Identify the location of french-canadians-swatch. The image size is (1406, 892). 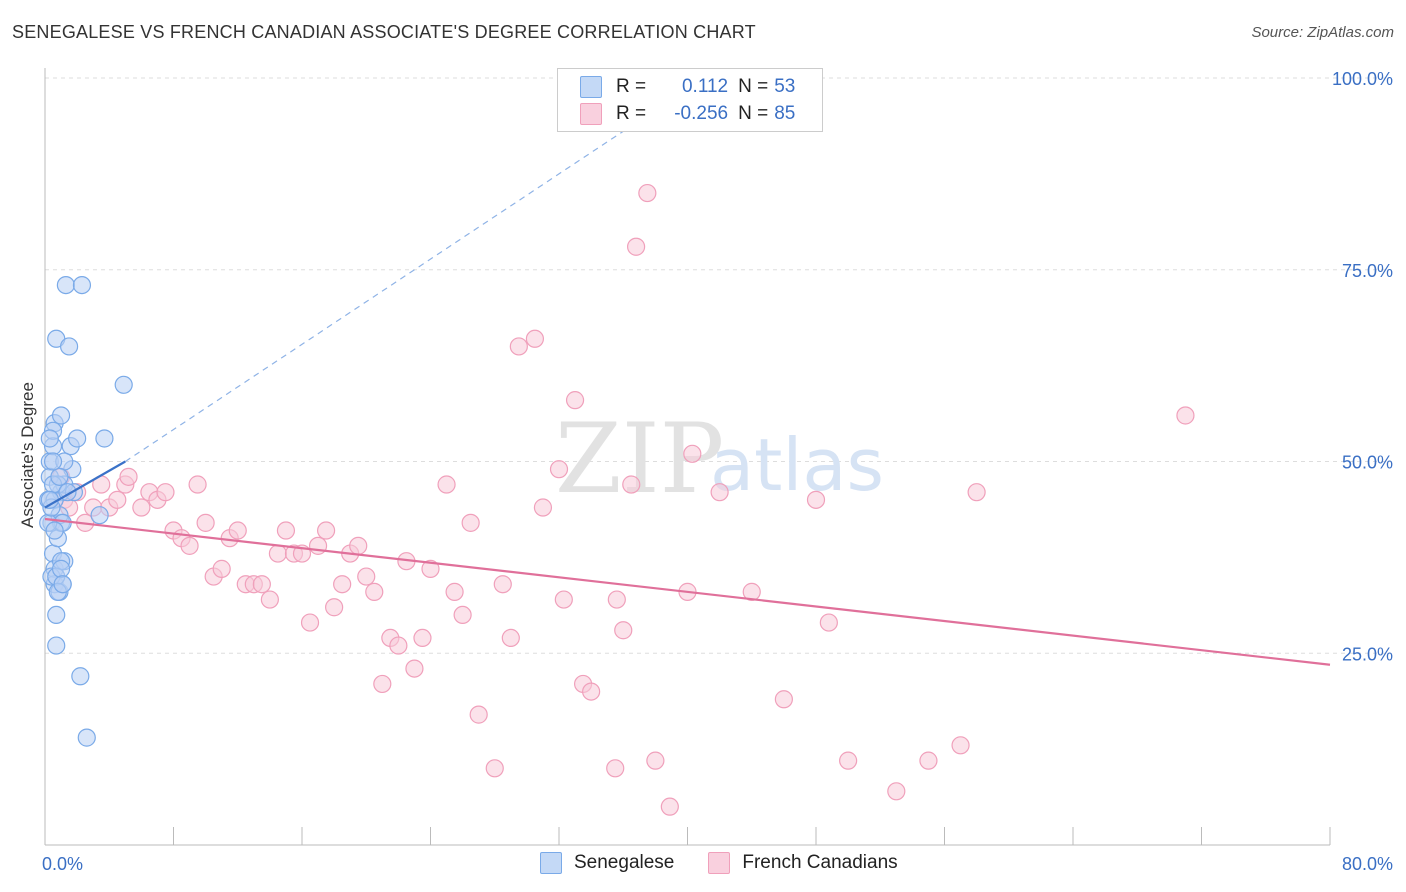
(719, 863).